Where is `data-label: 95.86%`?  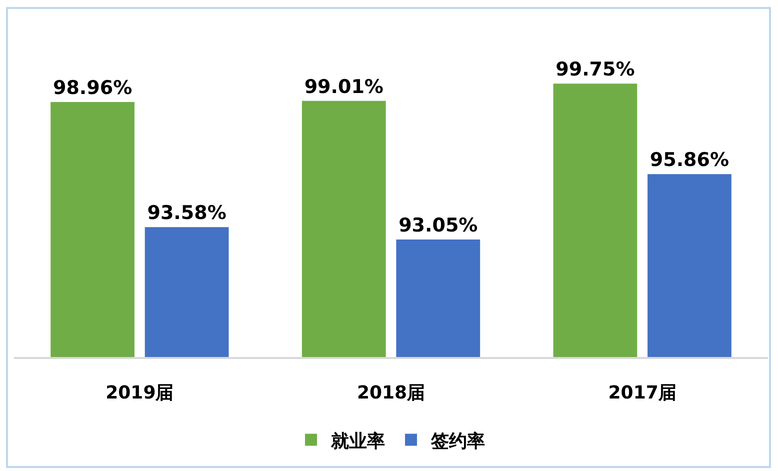 data-label: 95.86% is located at coordinates (690, 160).